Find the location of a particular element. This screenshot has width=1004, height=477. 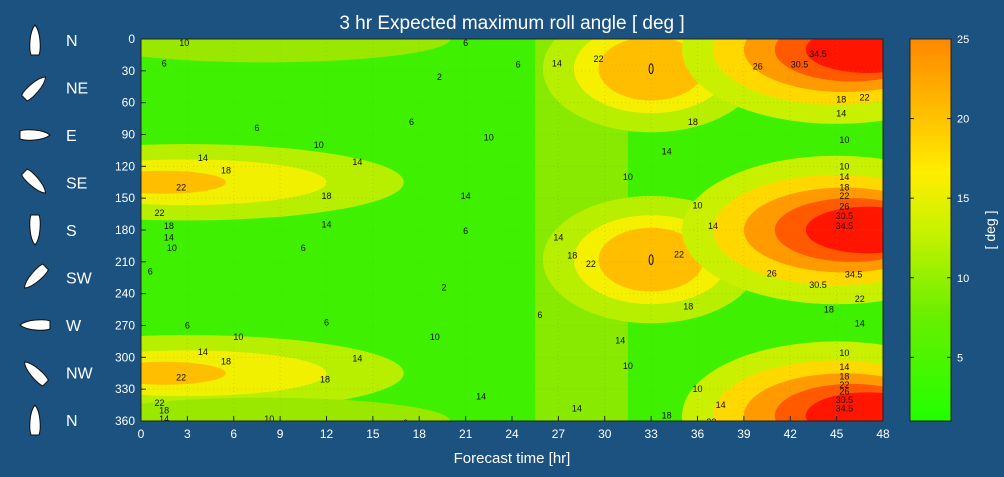

peak-marker is located at coordinates (651, 260).